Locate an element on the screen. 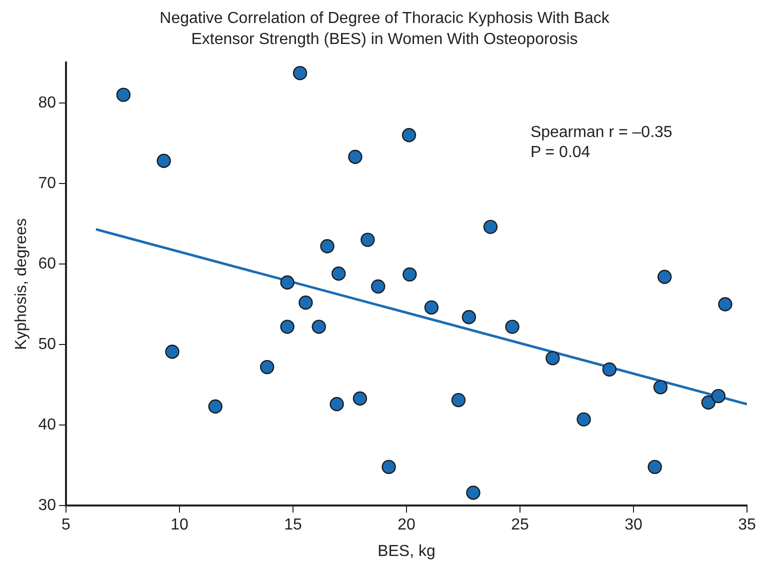 Image resolution: width=769 pixels, height=581 pixels. chart-title: Negative Correlation of Degree of Thoracic Kyphosis With Back Extensor Strength (BES) in Women With Osteoporosis is located at coordinates (384, 29).